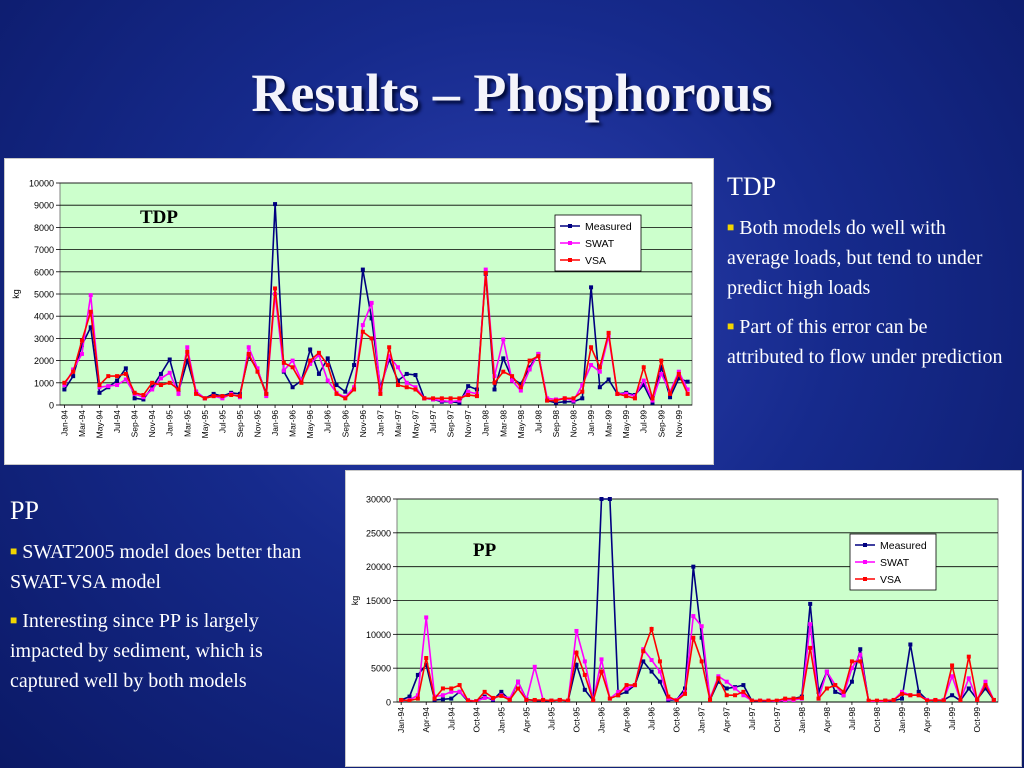  What do you see at coordinates (890, 580) in the screenshot?
I see `legend-label-vsa: VSA` at bounding box center [890, 580].